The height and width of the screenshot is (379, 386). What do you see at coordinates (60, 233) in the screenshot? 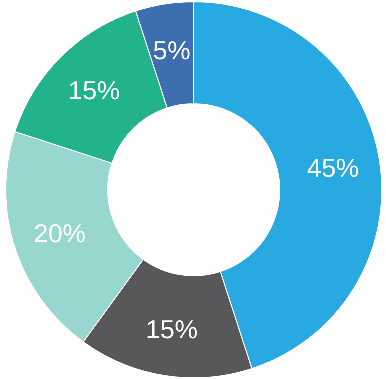
I see `data-label: 20%` at bounding box center [60, 233].